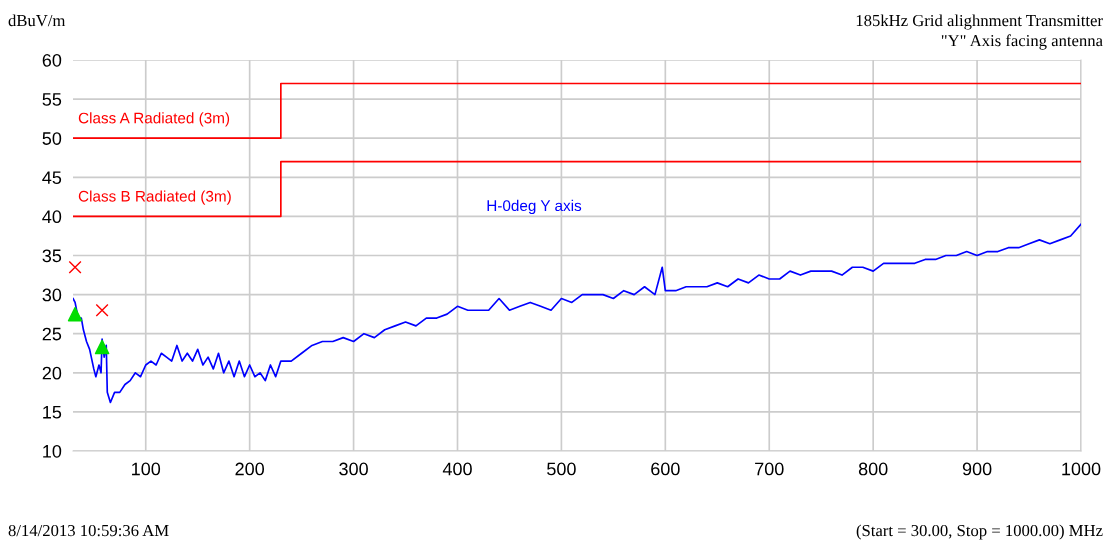 The image size is (1107, 542). I want to click on x-tick-label: 300, so click(353, 469).